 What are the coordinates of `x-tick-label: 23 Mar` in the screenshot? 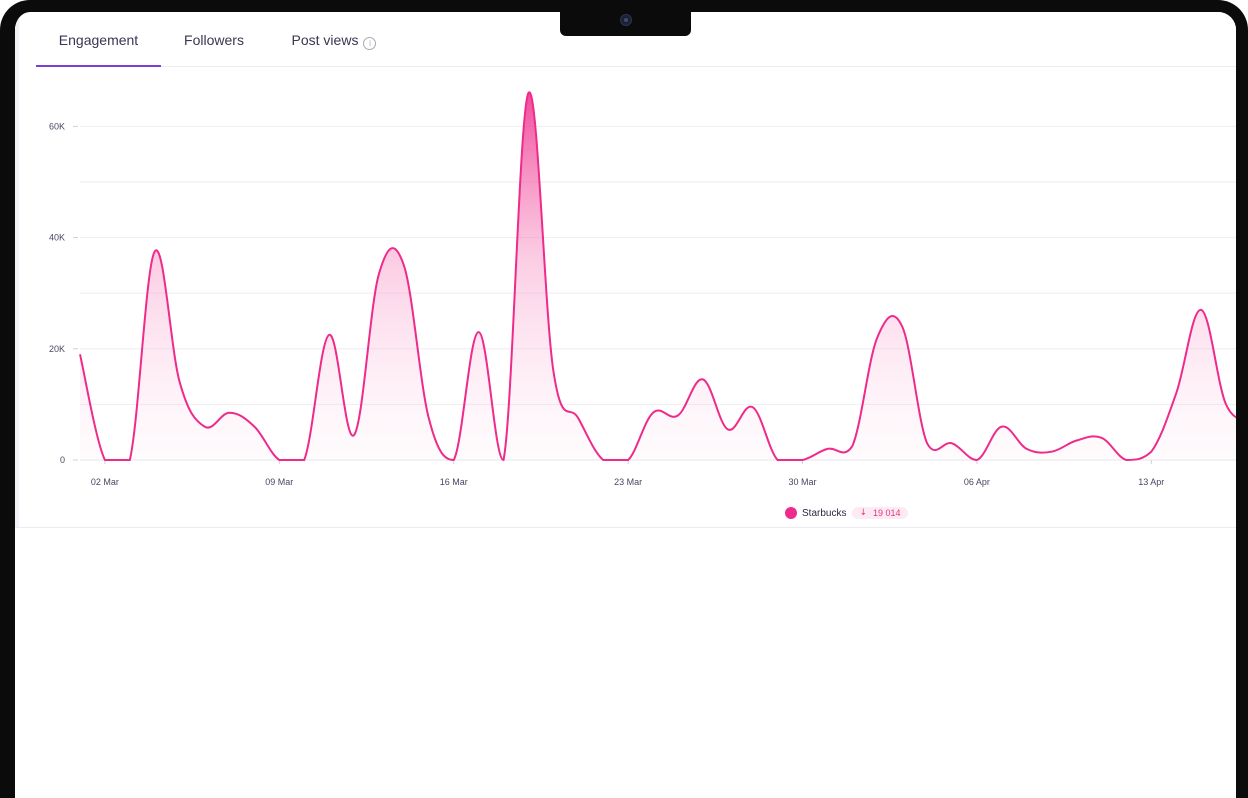 It's located at (628, 482).